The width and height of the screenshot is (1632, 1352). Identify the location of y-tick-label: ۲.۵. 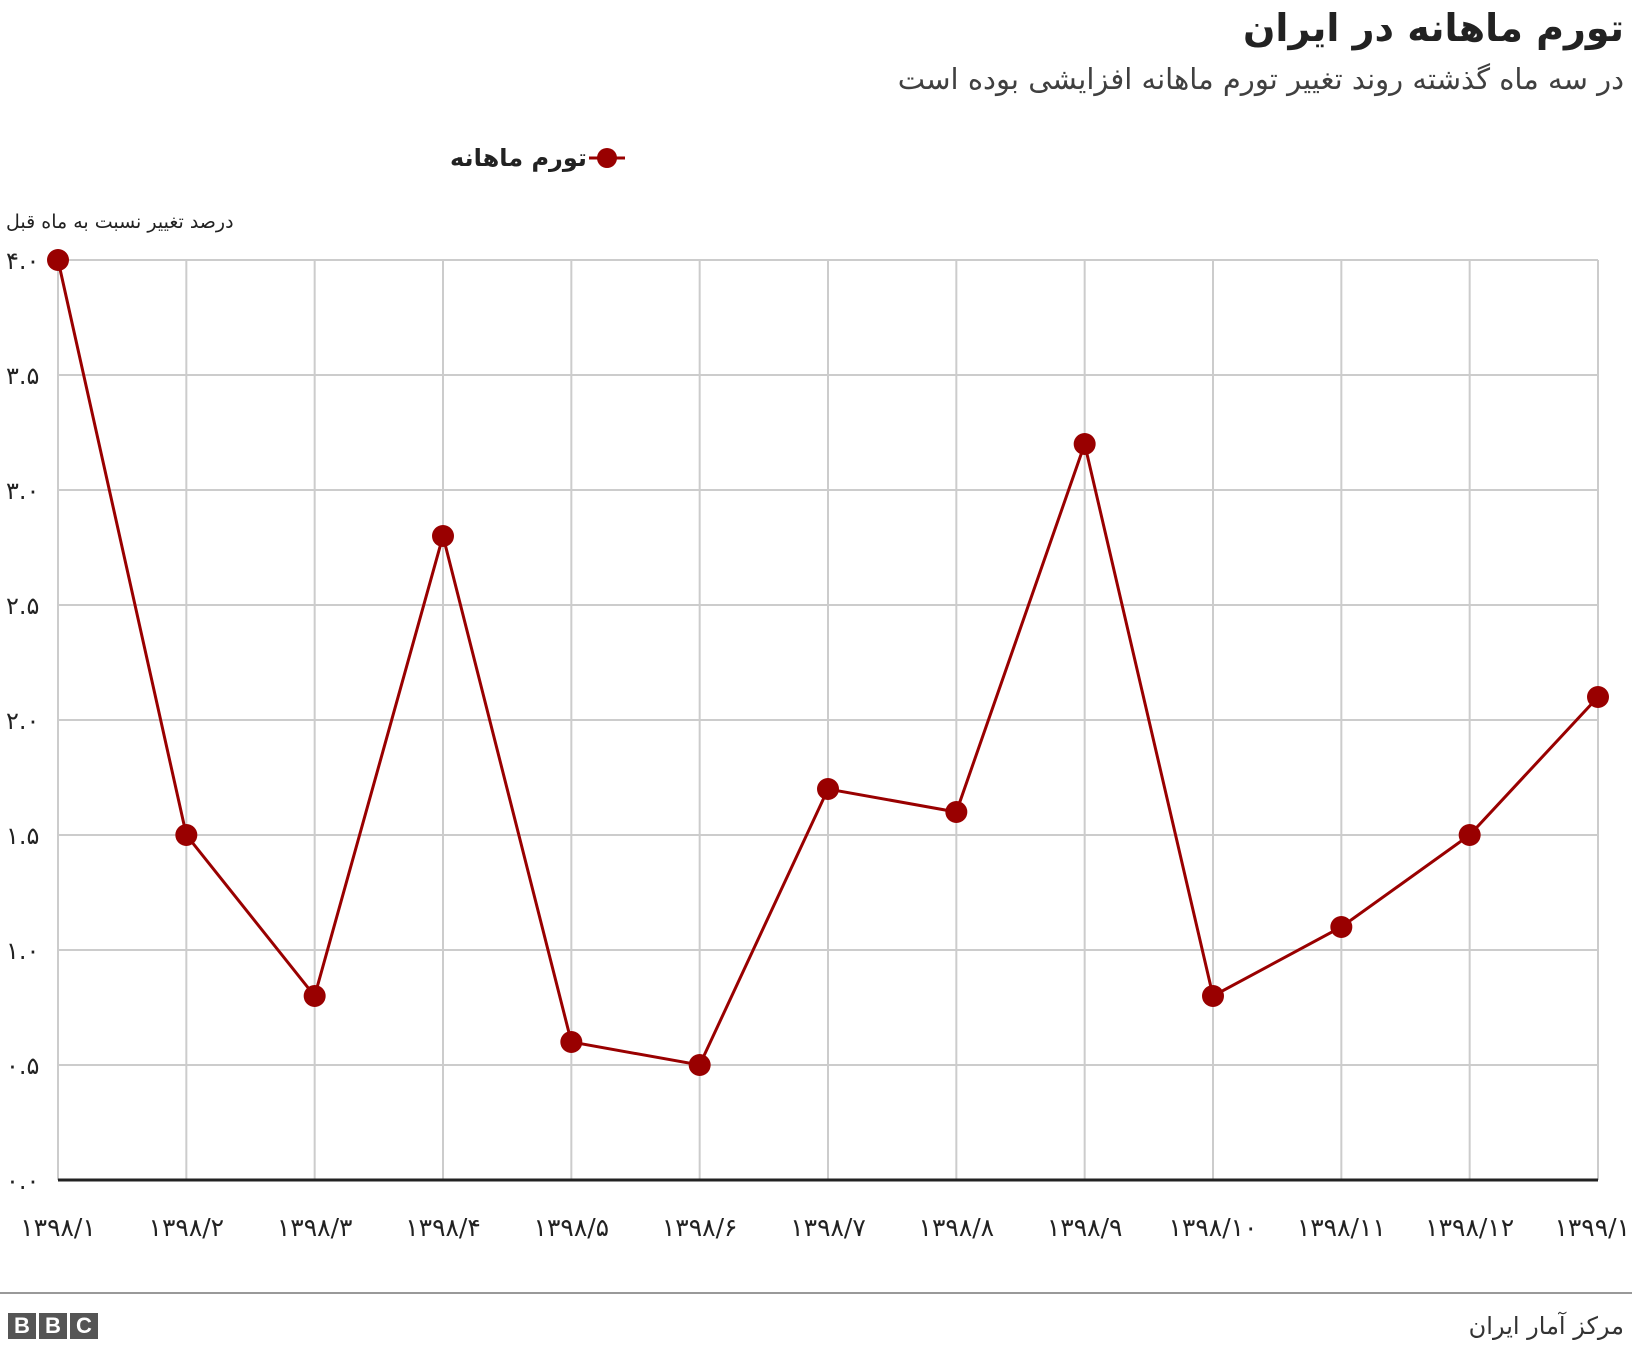
(22, 606).